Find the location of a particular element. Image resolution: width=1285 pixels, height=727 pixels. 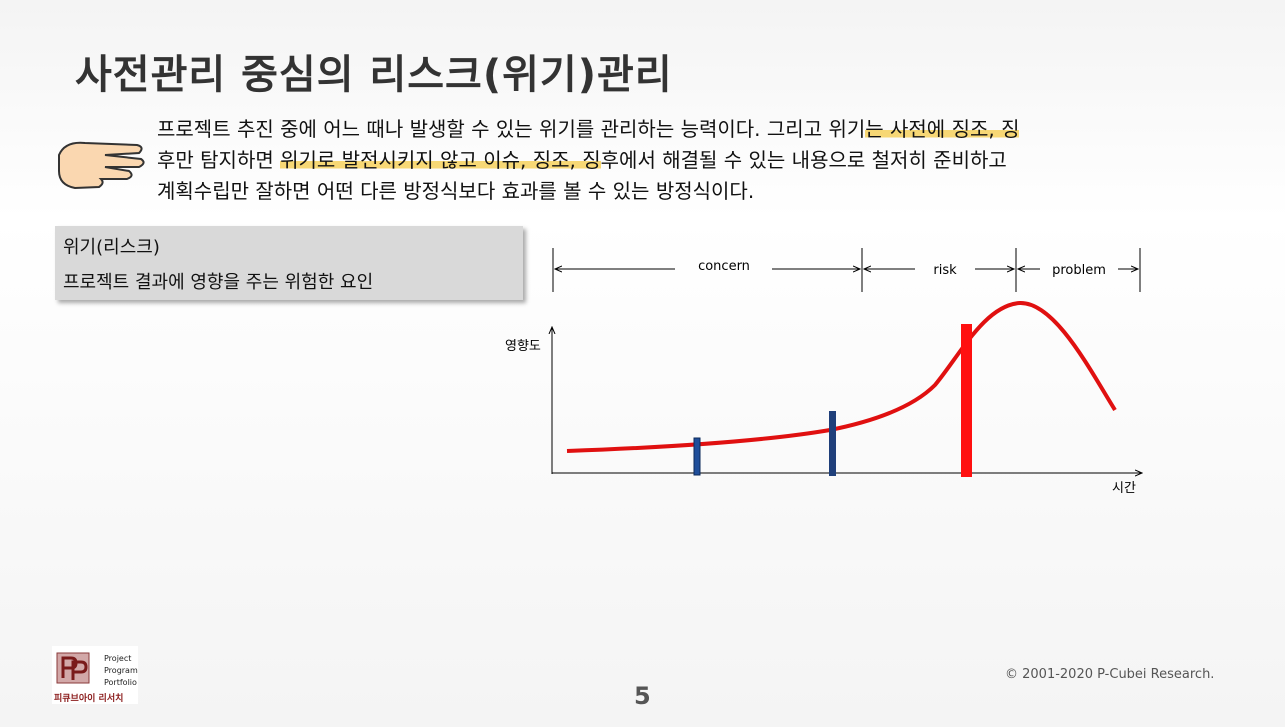

pointing-hand-icon is located at coordinates (101, 165).